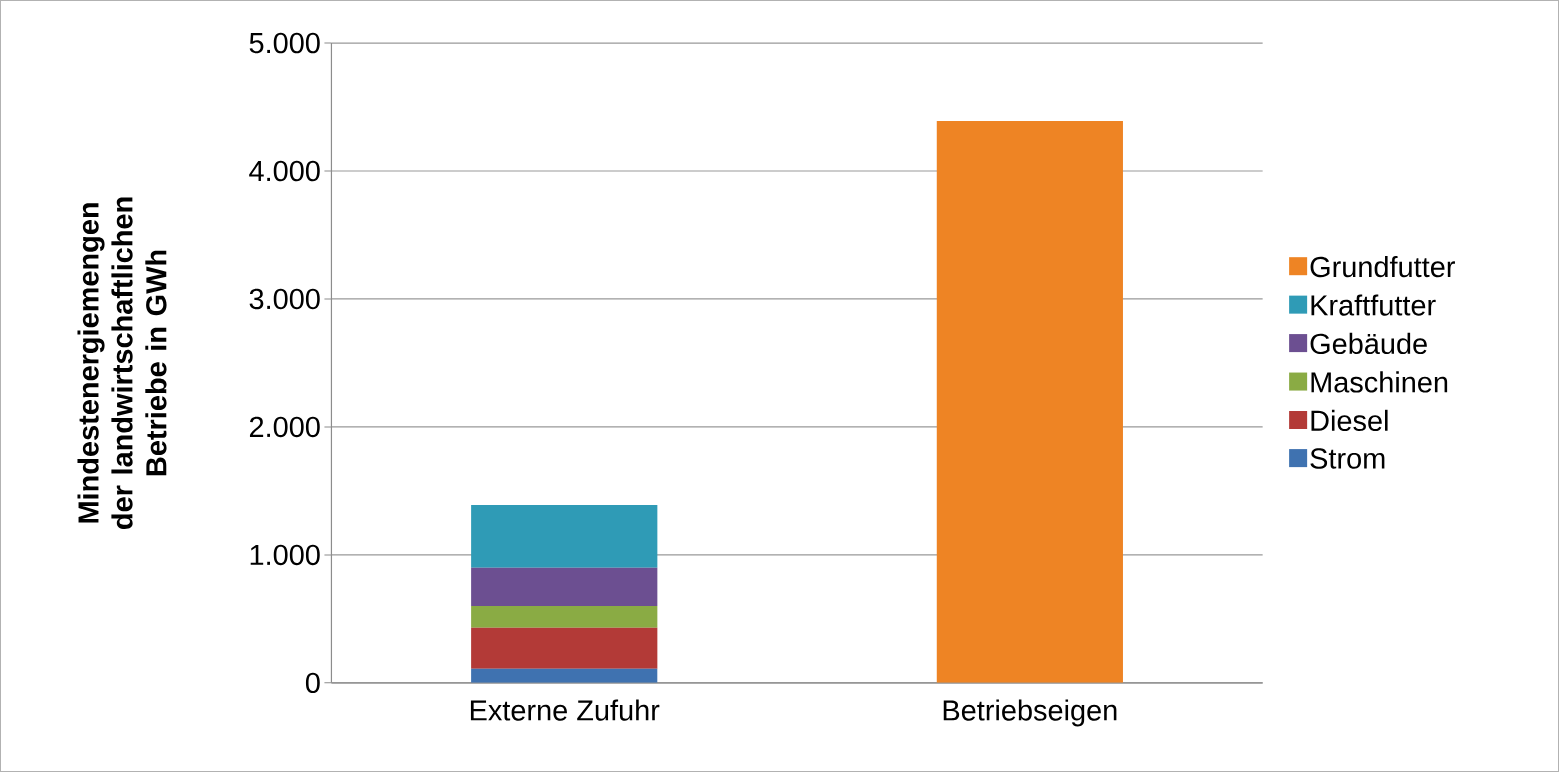  What do you see at coordinates (285, 555) in the screenshot?
I see `y-tick-label: 1.000` at bounding box center [285, 555].